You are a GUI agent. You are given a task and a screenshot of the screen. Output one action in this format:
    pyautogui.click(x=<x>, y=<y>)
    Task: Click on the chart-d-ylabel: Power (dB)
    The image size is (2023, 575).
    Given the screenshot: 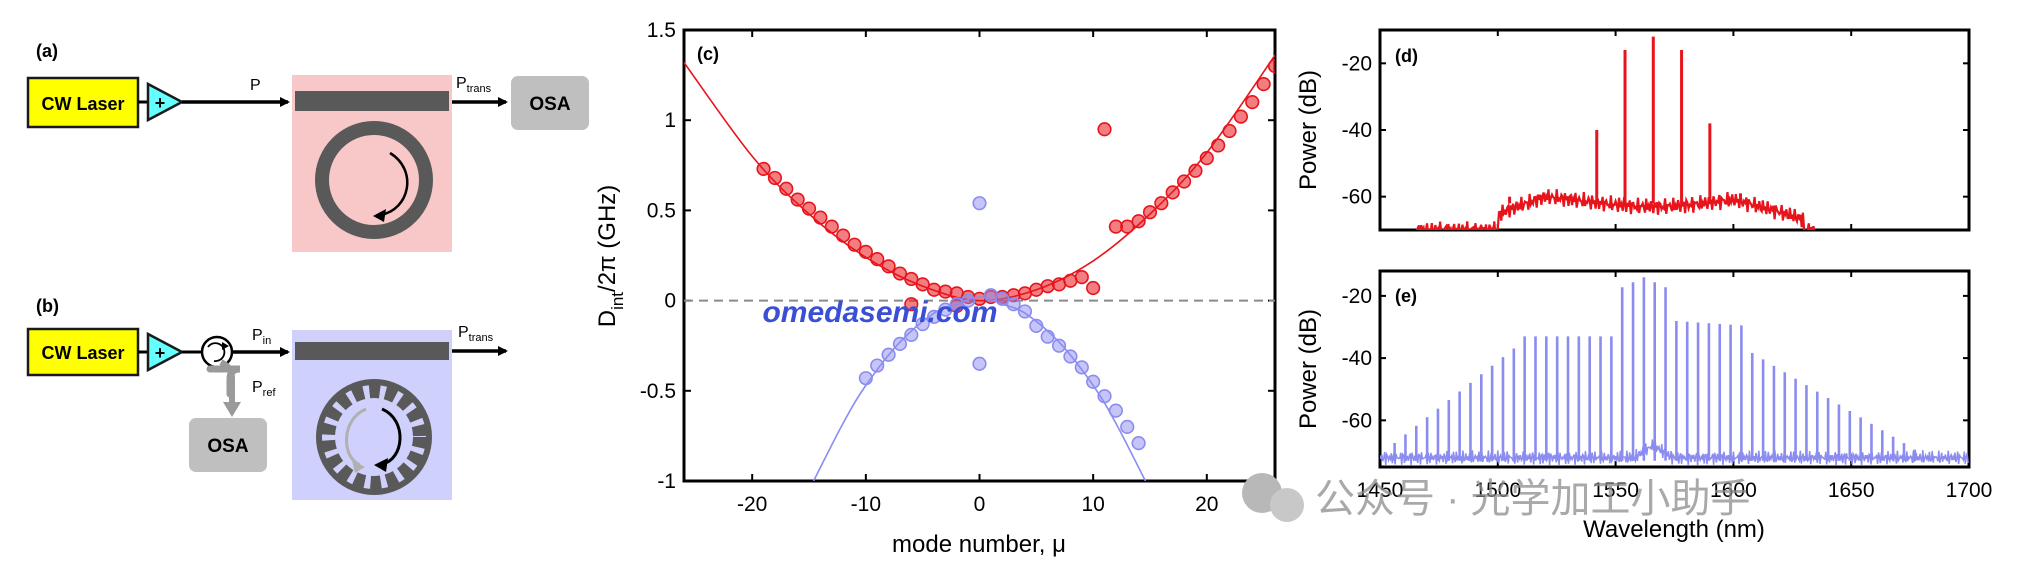 What is the action you would take?
    pyautogui.click(x=1308, y=130)
    